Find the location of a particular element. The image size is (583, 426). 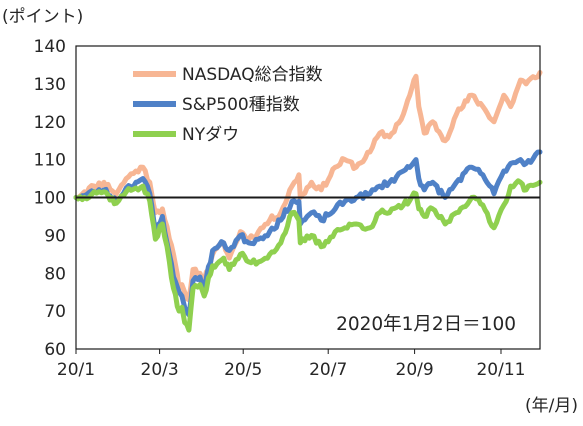

x-axis-label: (年/月) is located at coordinates (551, 406).